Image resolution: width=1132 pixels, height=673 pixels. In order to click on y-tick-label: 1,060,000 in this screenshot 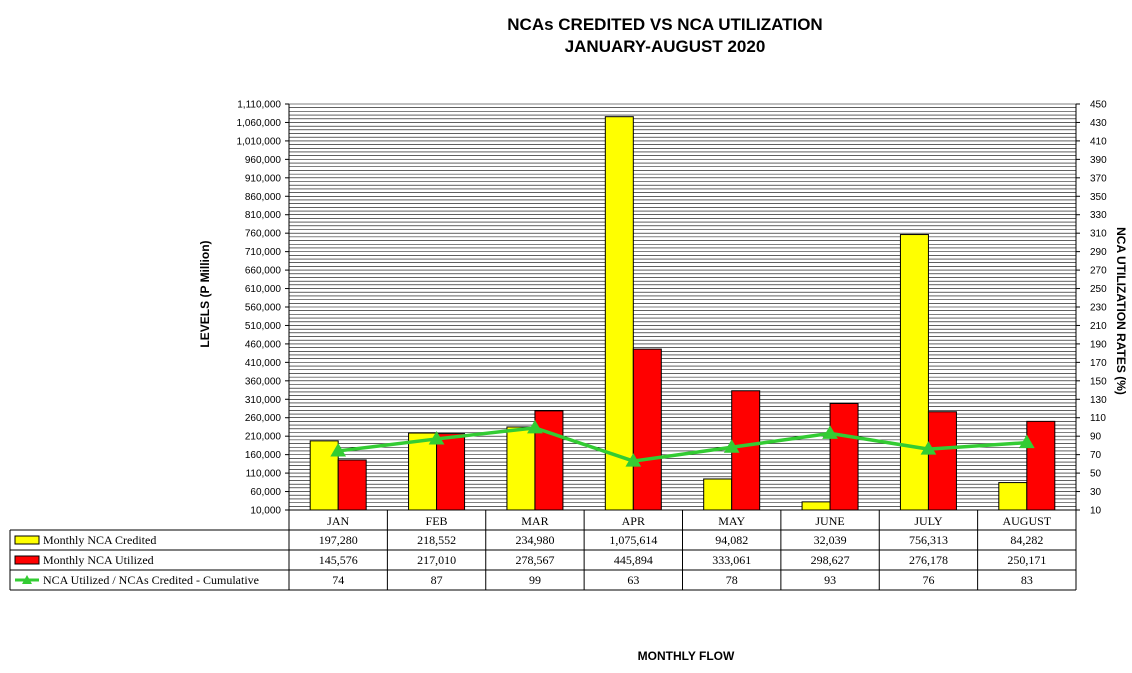, I will do `click(259, 123)`.